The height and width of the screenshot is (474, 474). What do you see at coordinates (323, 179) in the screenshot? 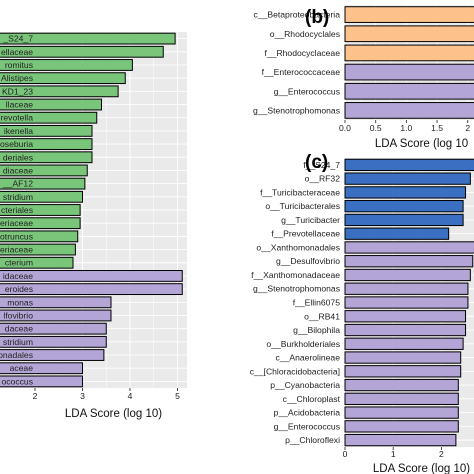
I see `category-label: o__RF32` at bounding box center [323, 179].